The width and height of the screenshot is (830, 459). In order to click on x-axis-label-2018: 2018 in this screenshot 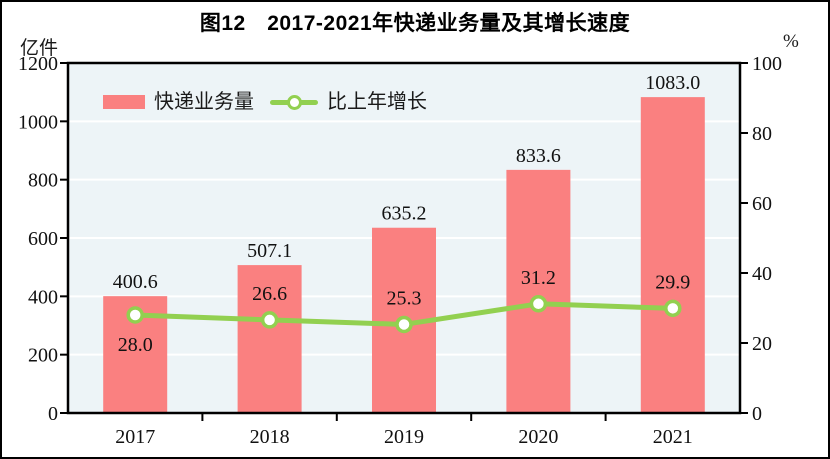, I will do `click(270, 437)`.